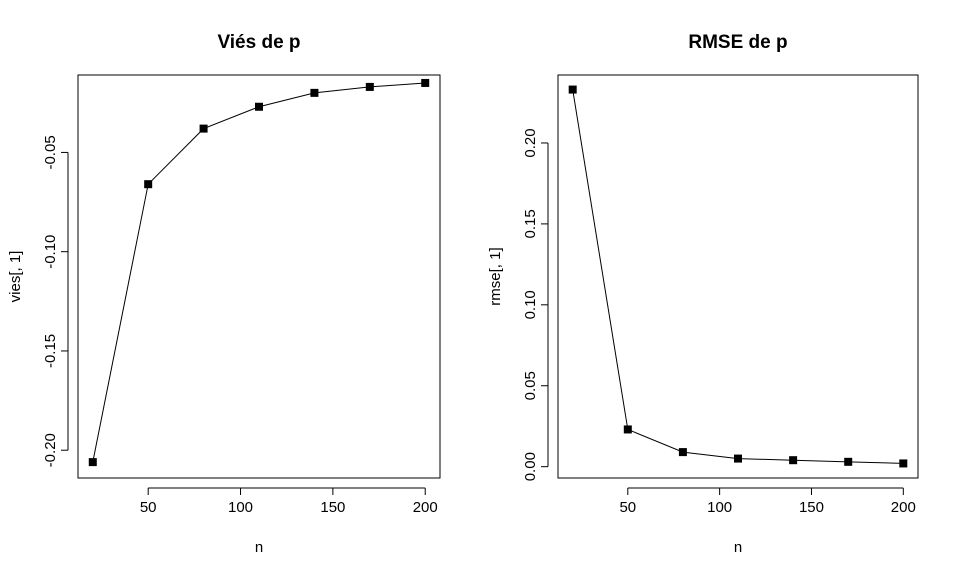 The height and width of the screenshot is (576, 960). I want to click on rmse-y-axis-label: rmse[, 1], so click(495, 276).